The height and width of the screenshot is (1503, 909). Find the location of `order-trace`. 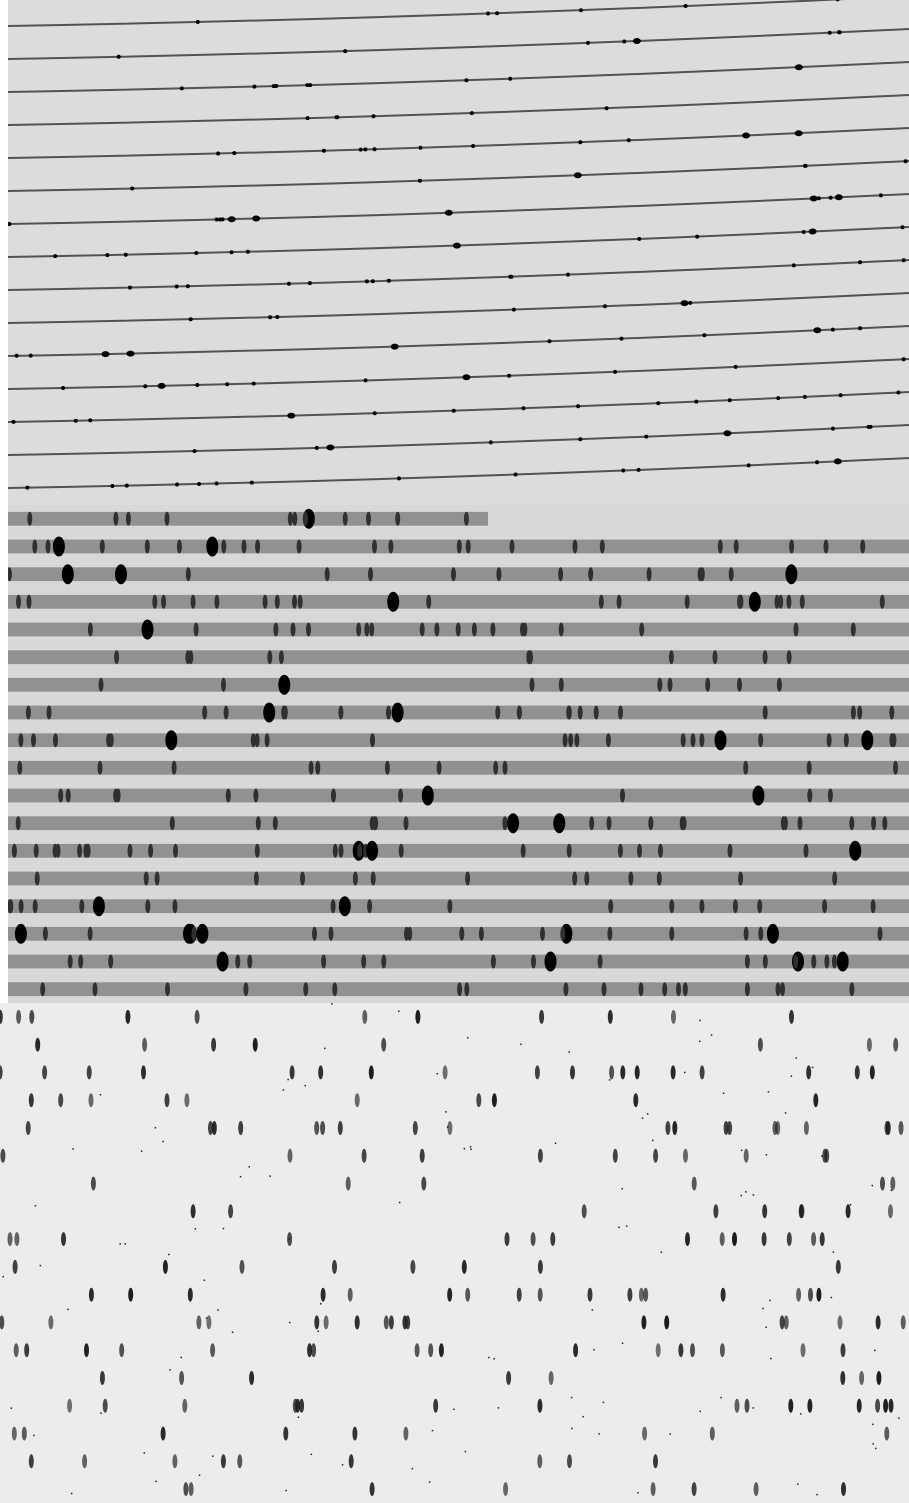

order-trace is located at coordinates (427, 13).